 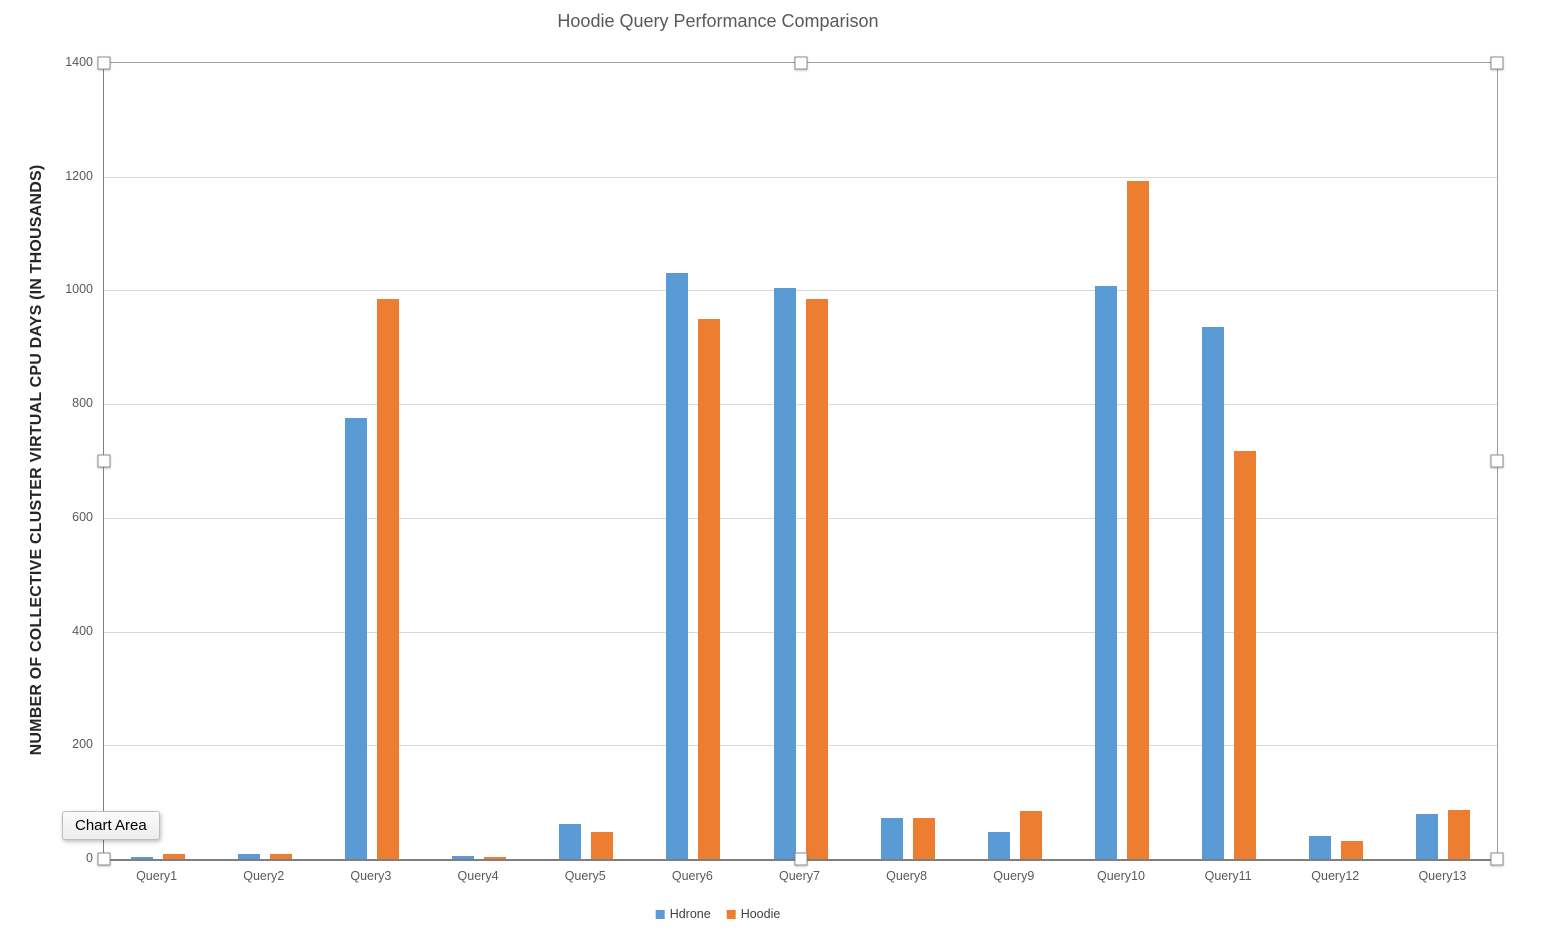 What do you see at coordinates (1497, 461) in the screenshot?
I see `selection-handle-mid-right` at bounding box center [1497, 461].